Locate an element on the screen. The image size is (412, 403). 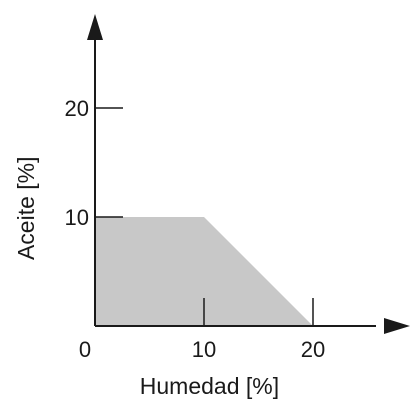
x-tick-label: 20 is located at coordinates (313, 349).